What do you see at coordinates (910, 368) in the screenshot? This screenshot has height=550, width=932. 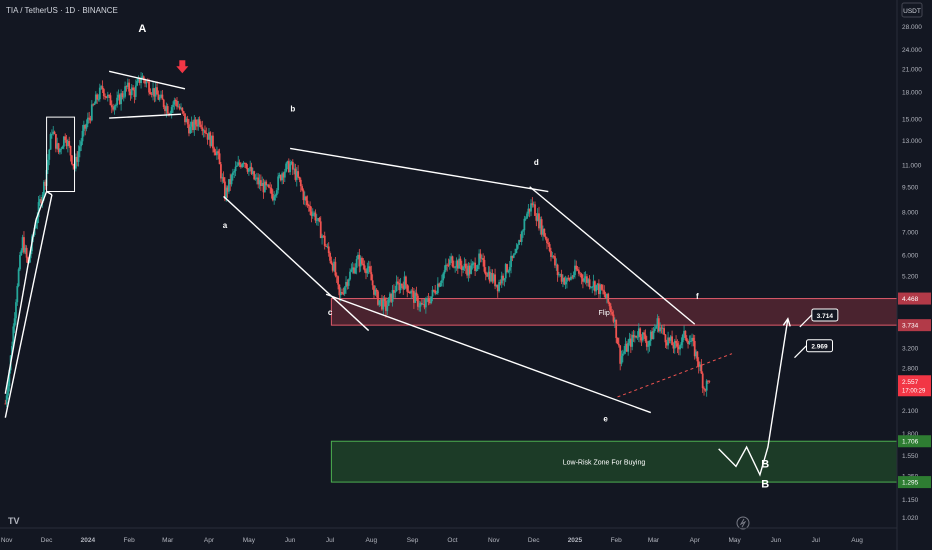 I see `price-tick: 2.800` at bounding box center [910, 368].